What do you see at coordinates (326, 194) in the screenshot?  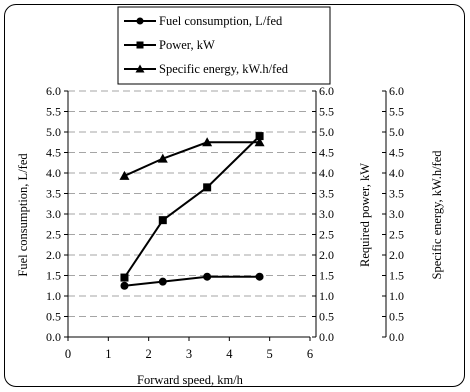 I see `y-right-tick-label: 3.5` at bounding box center [326, 194].